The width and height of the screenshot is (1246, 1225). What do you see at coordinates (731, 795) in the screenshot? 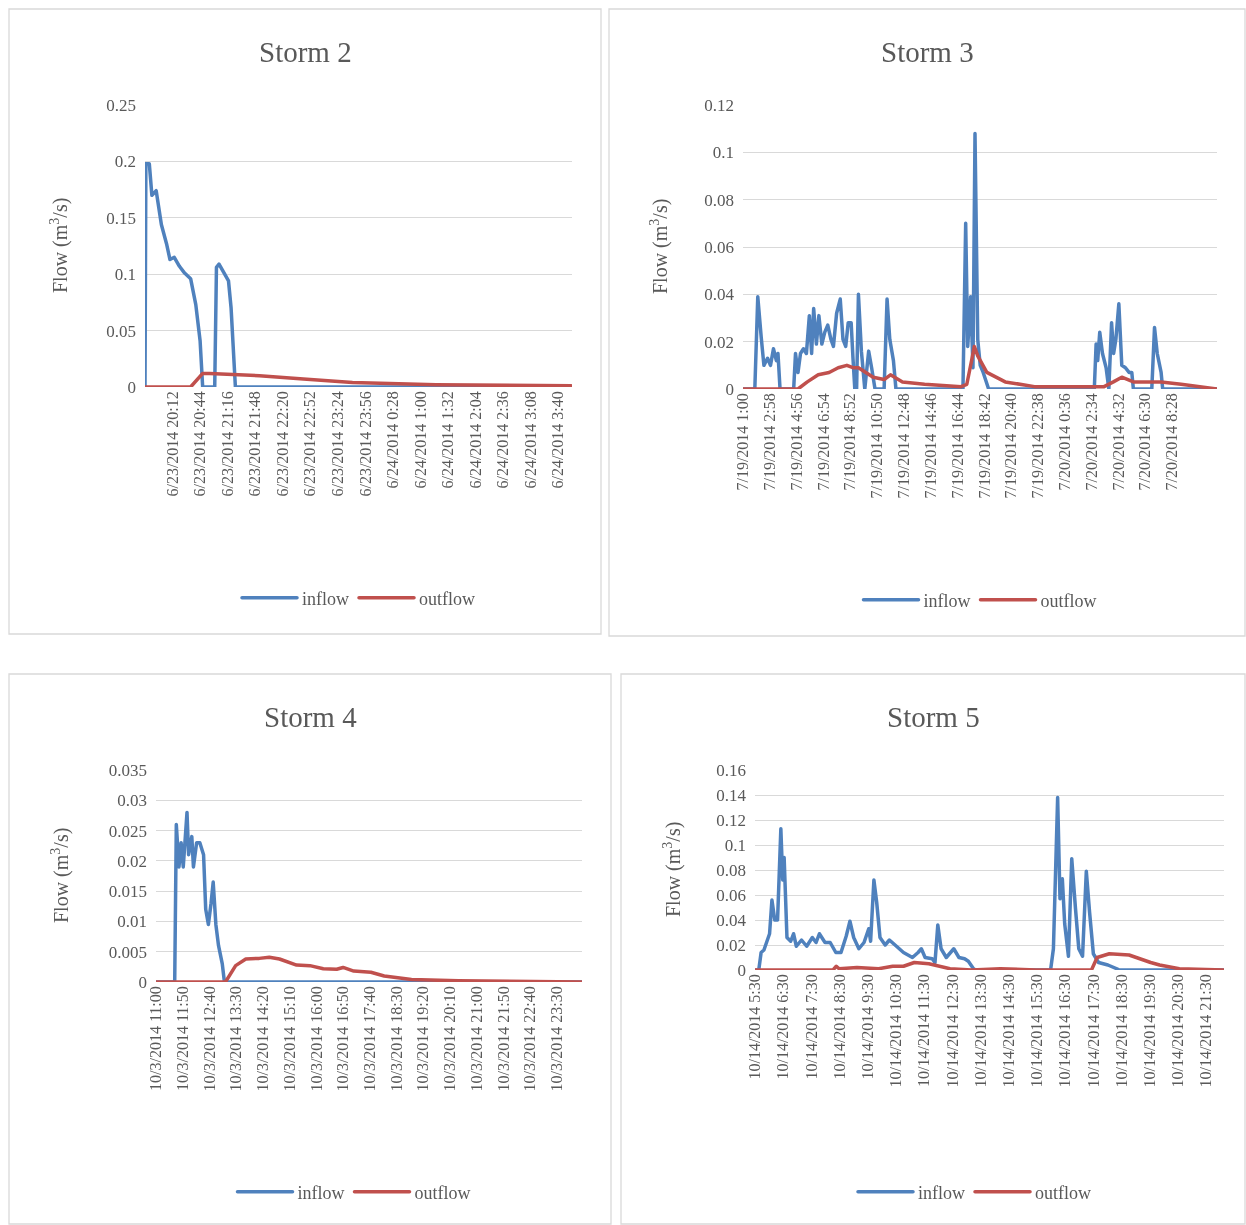
I see `y-tick-label: 0.14` at bounding box center [731, 795].